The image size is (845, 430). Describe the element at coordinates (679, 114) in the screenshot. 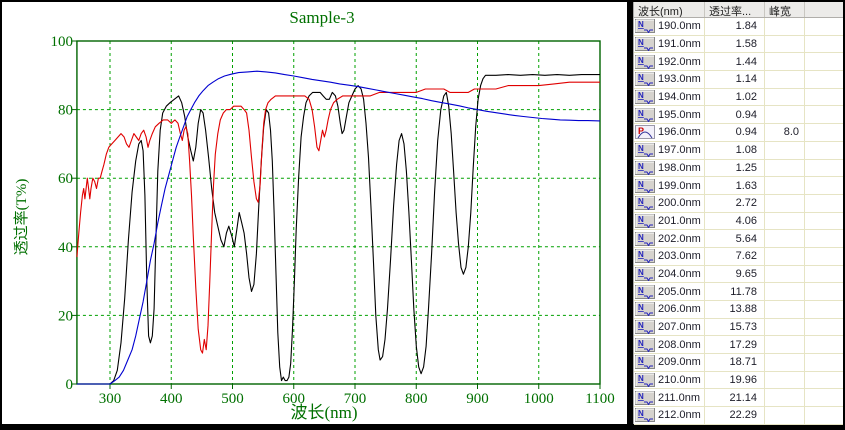

I see `wavelength-value: 195.0nm` at that location.